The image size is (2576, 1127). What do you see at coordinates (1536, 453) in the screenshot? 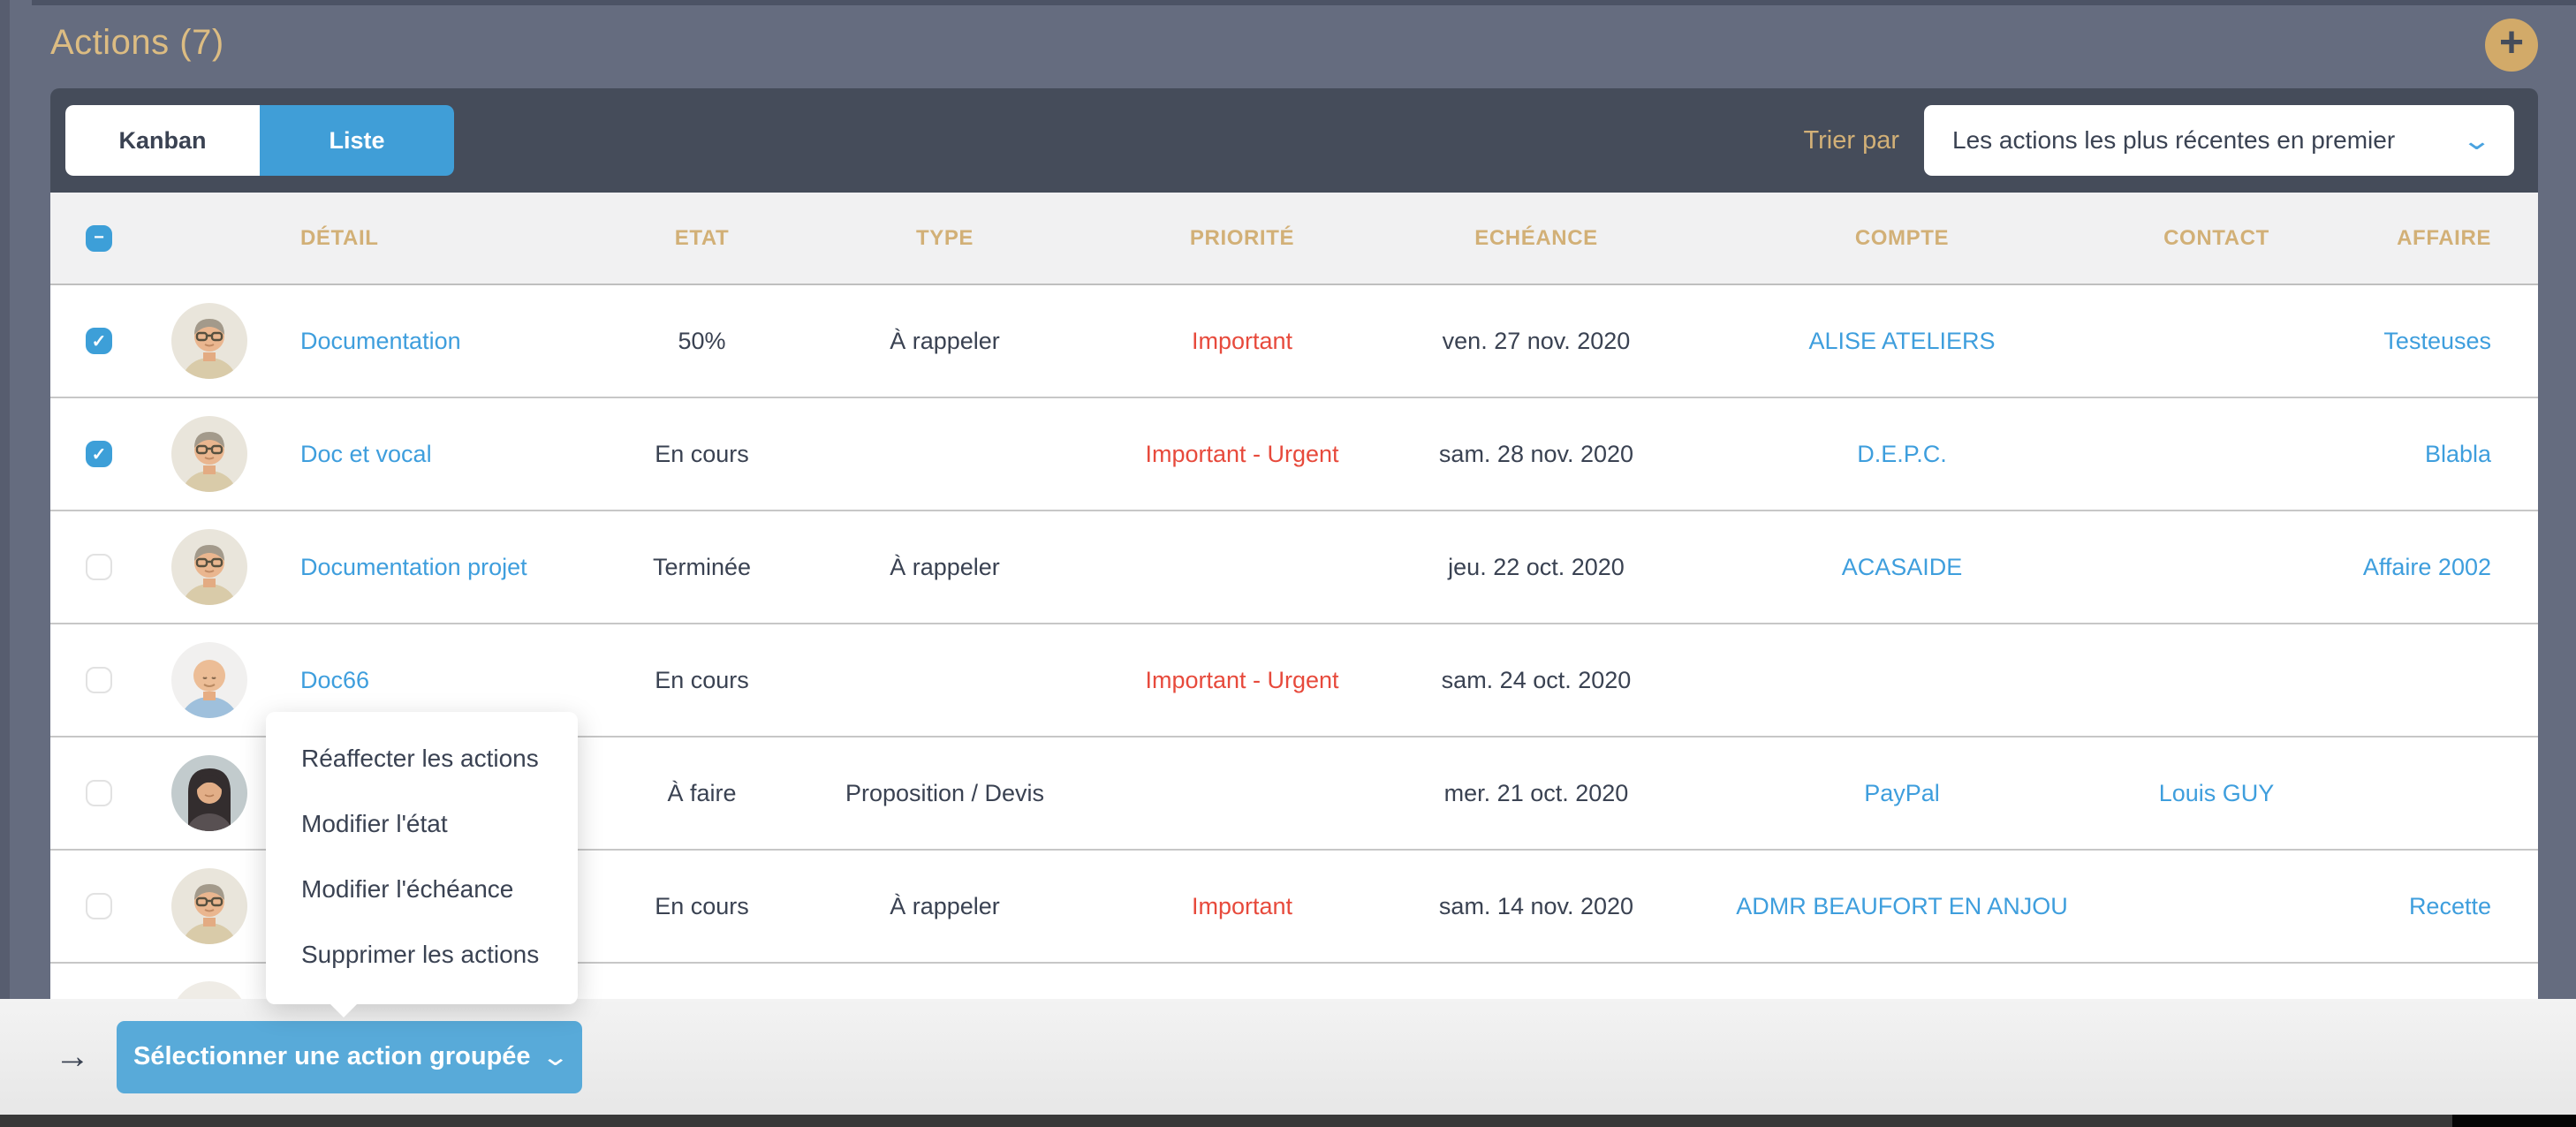
I see `echeance-cell: sam. 28 nov. 2020` at bounding box center [1536, 453].